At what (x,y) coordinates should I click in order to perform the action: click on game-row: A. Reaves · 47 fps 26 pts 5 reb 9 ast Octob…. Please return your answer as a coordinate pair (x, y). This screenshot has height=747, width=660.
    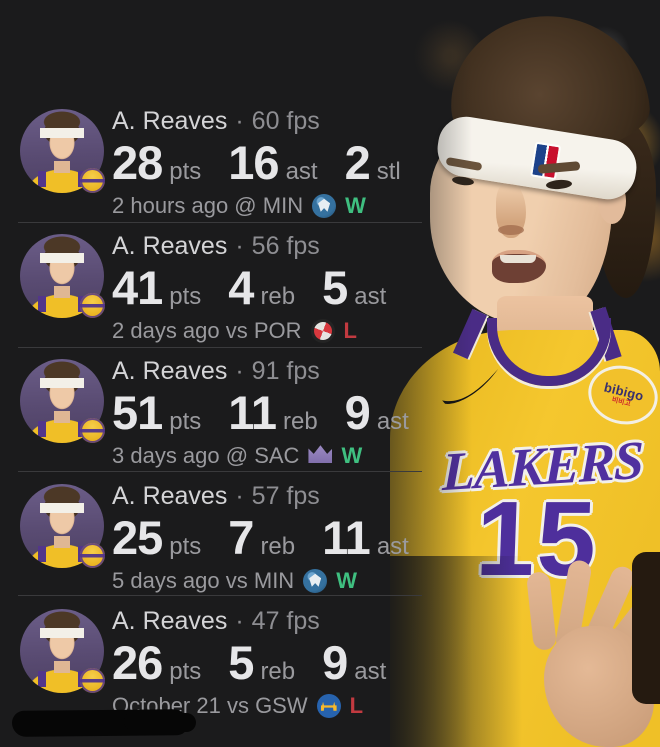
    Looking at the image, I should click on (210, 664).